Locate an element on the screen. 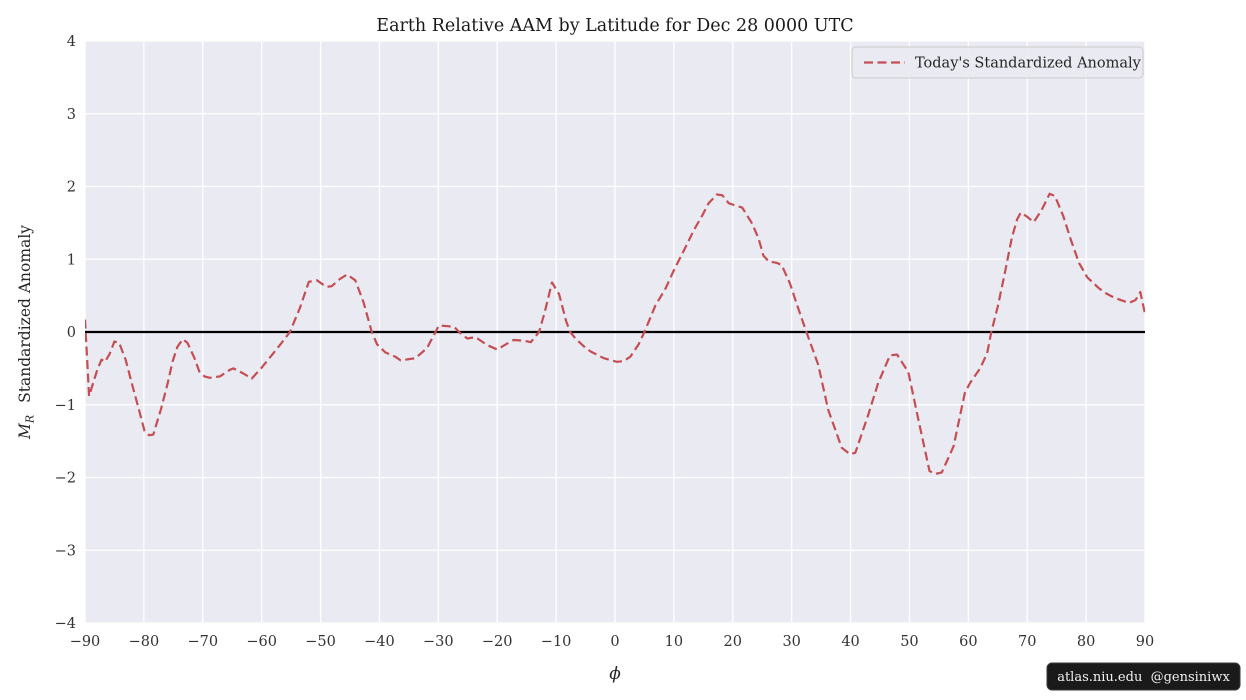  y-axis-label-subscript: R is located at coordinates (30, 419).